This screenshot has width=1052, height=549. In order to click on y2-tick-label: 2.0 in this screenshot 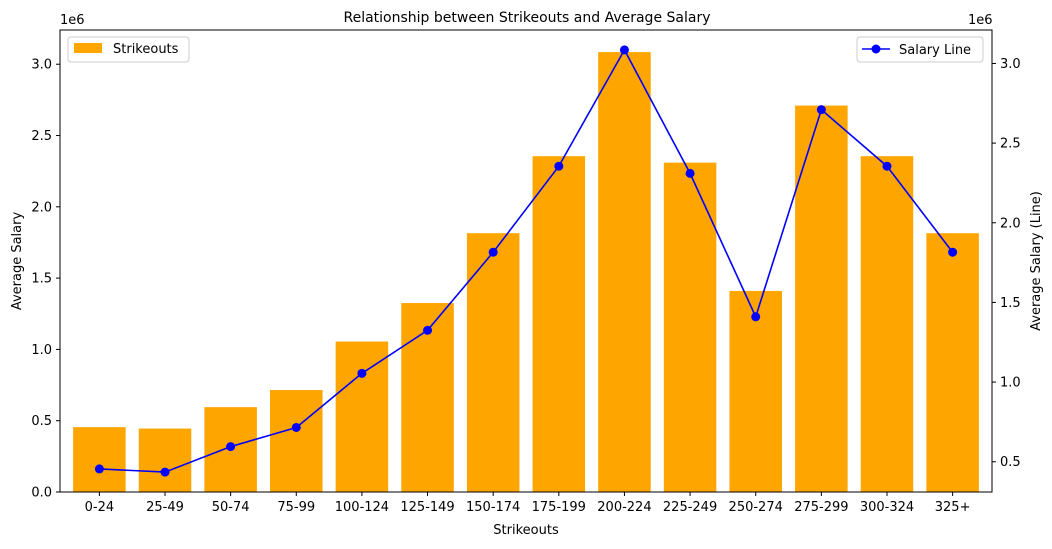, I will do `click(1010, 223)`.